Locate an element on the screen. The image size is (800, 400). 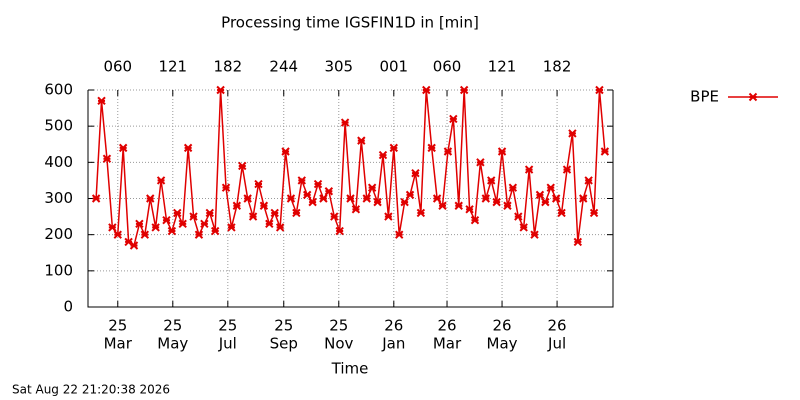
x-tick-label: Jan is located at coordinates (393, 344).